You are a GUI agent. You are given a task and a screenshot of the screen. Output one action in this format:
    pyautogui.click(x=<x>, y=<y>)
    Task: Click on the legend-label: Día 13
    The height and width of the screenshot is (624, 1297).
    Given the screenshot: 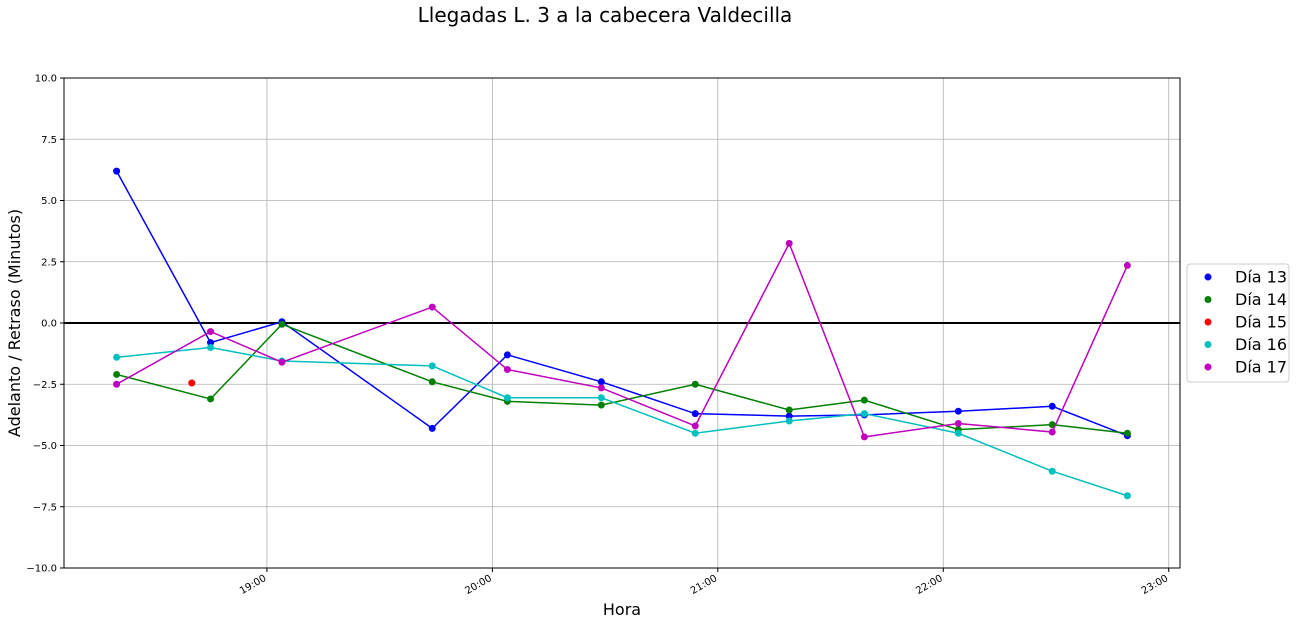 What is the action you would take?
    pyautogui.click(x=1261, y=277)
    